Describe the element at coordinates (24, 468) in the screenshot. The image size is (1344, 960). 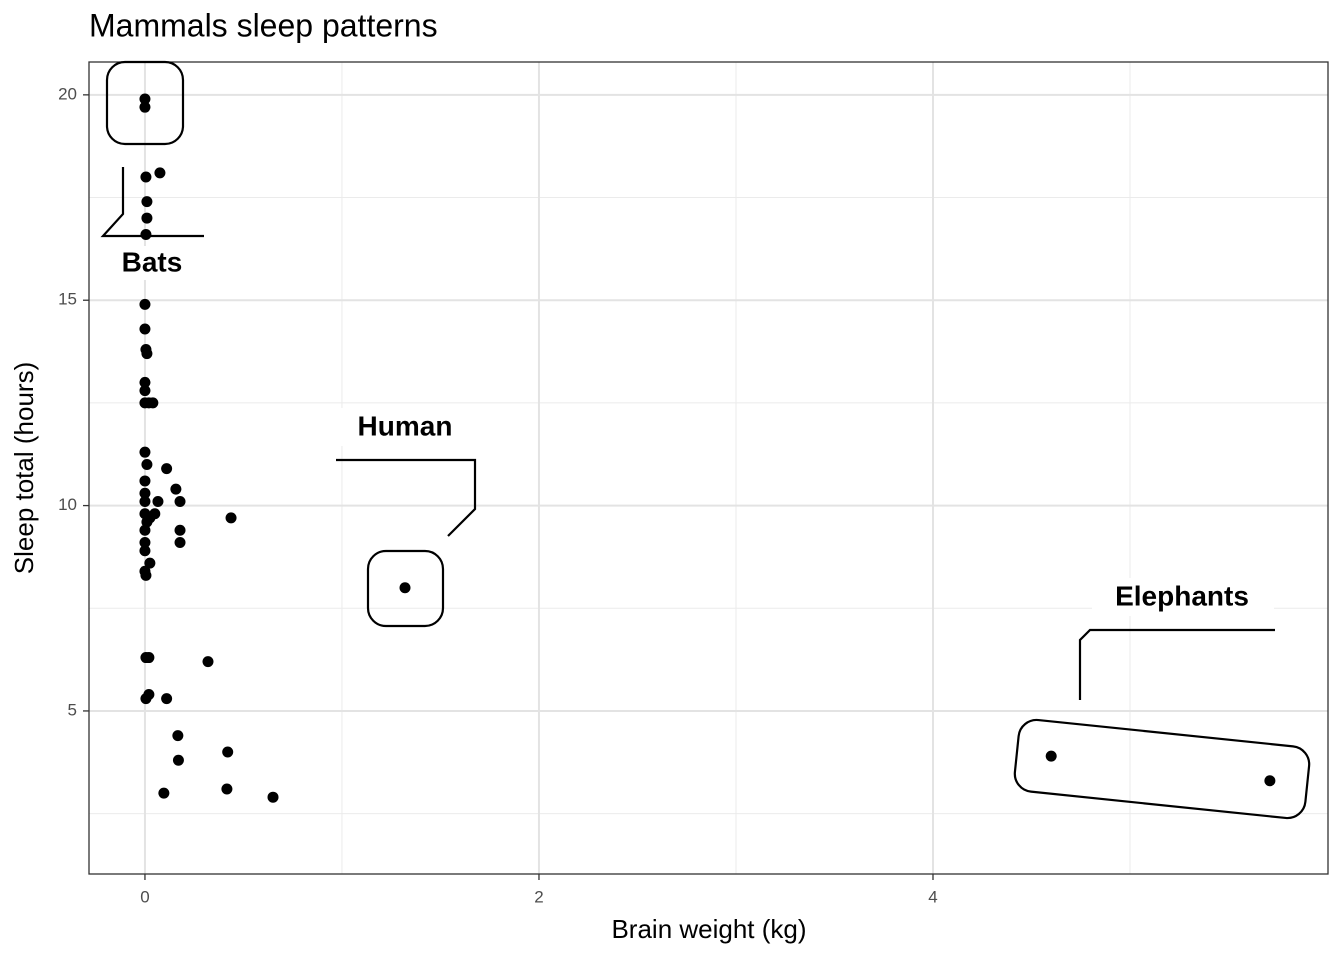
I see `y-axis-title: Sleep total (hours)` at that location.